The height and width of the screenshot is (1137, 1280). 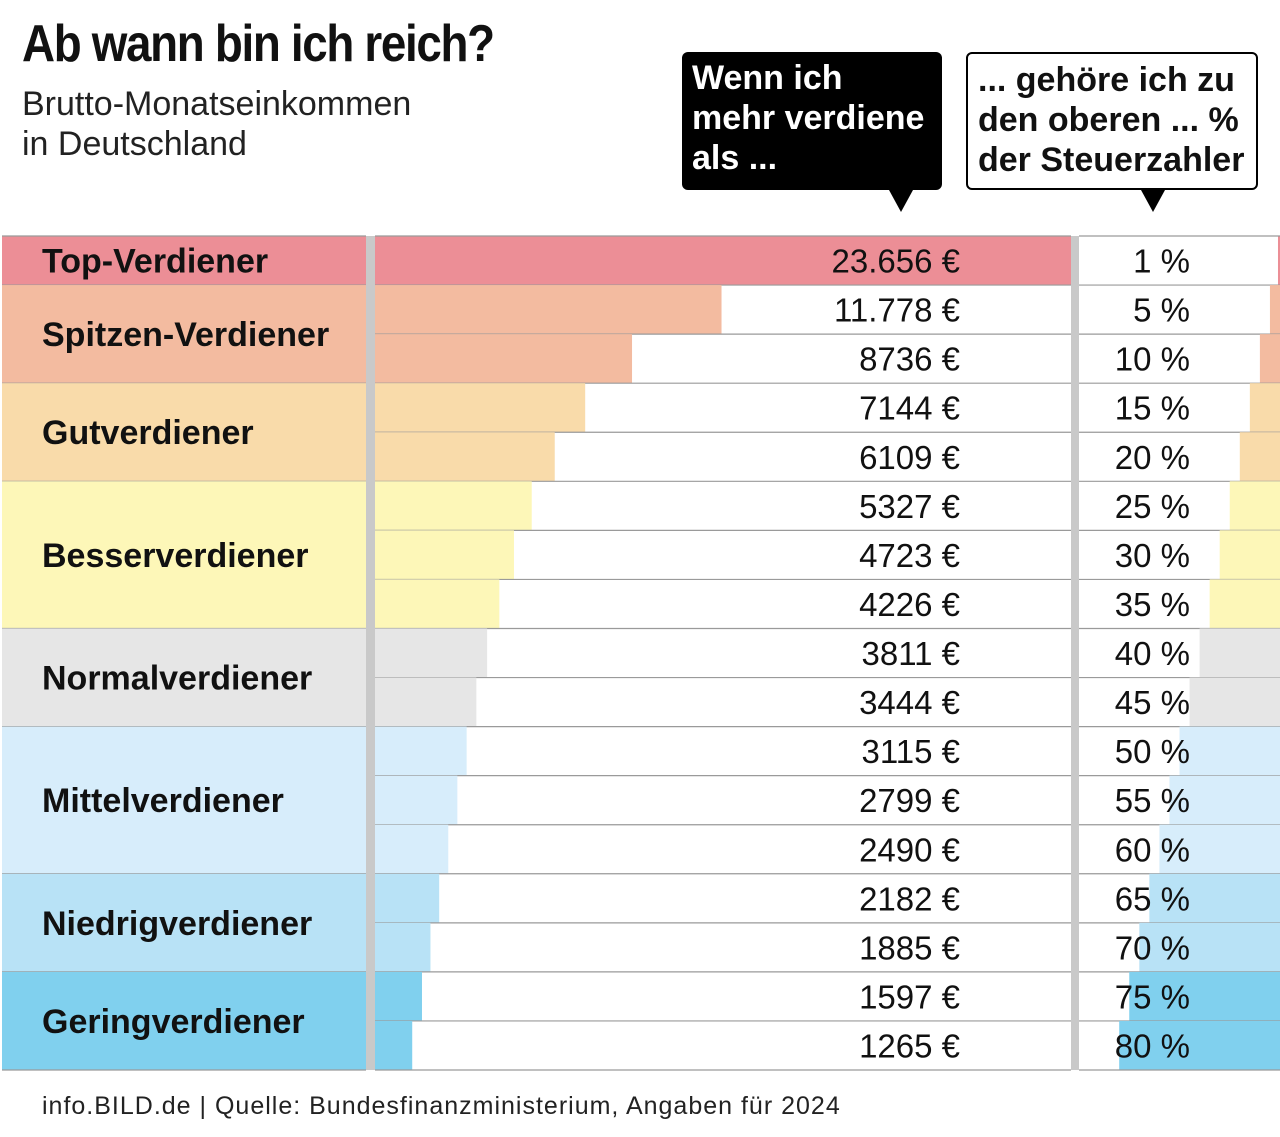 What do you see at coordinates (896, 261) in the screenshot?
I see `income-value-label: 23.656 €` at bounding box center [896, 261].